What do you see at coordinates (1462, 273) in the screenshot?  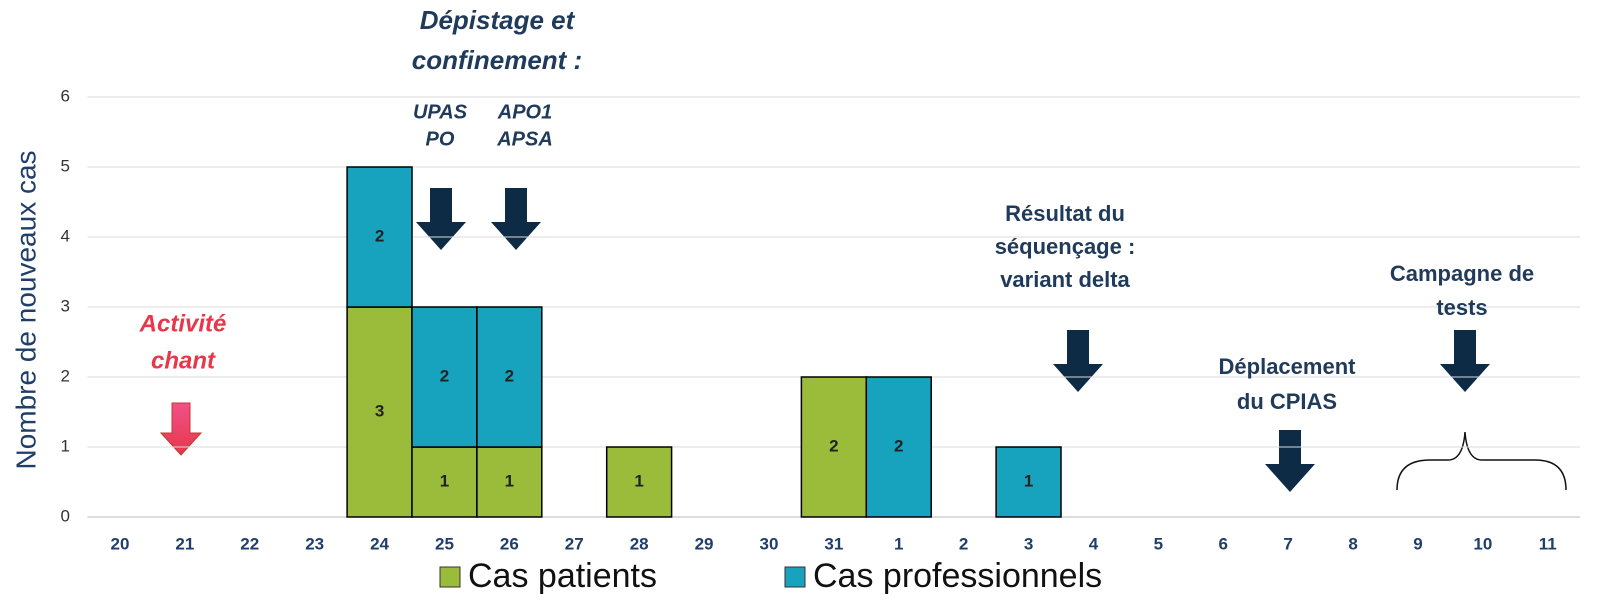 I see `annotation: Campagne de` at bounding box center [1462, 273].